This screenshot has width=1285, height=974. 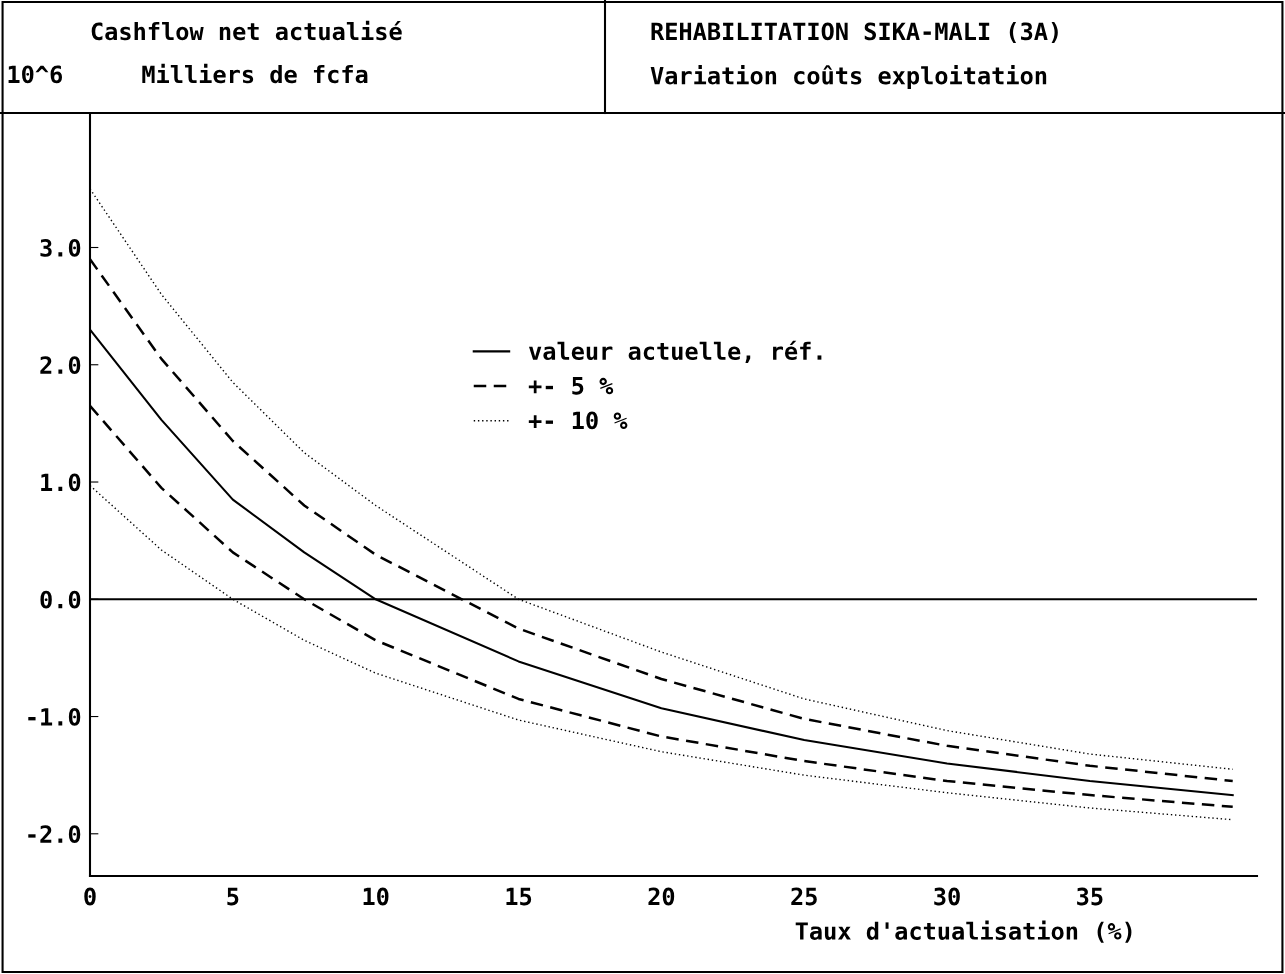 What do you see at coordinates (54, 834) in the screenshot?
I see `y-tick-label: -2.0` at bounding box center [54, 834].